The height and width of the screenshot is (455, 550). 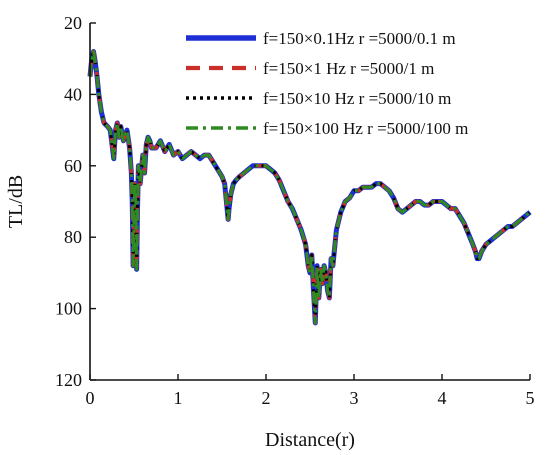 I want to click on y-tick-label: 60, so click(x=73, y=166).